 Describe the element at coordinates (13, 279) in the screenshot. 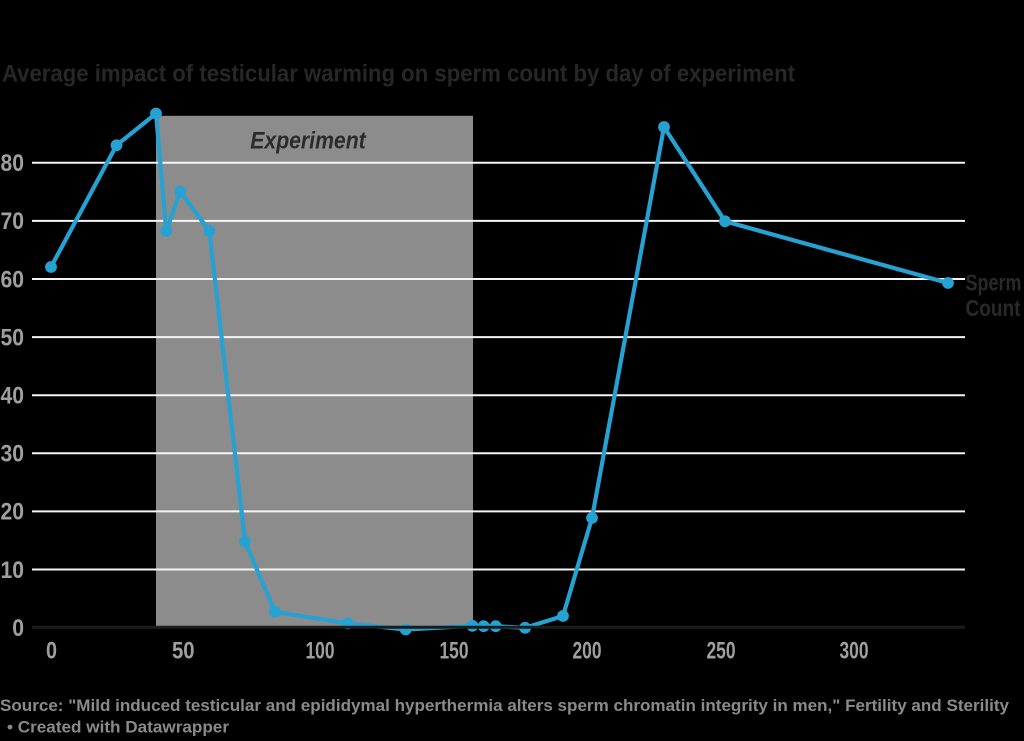

I see `svg-text: 60` at that location.